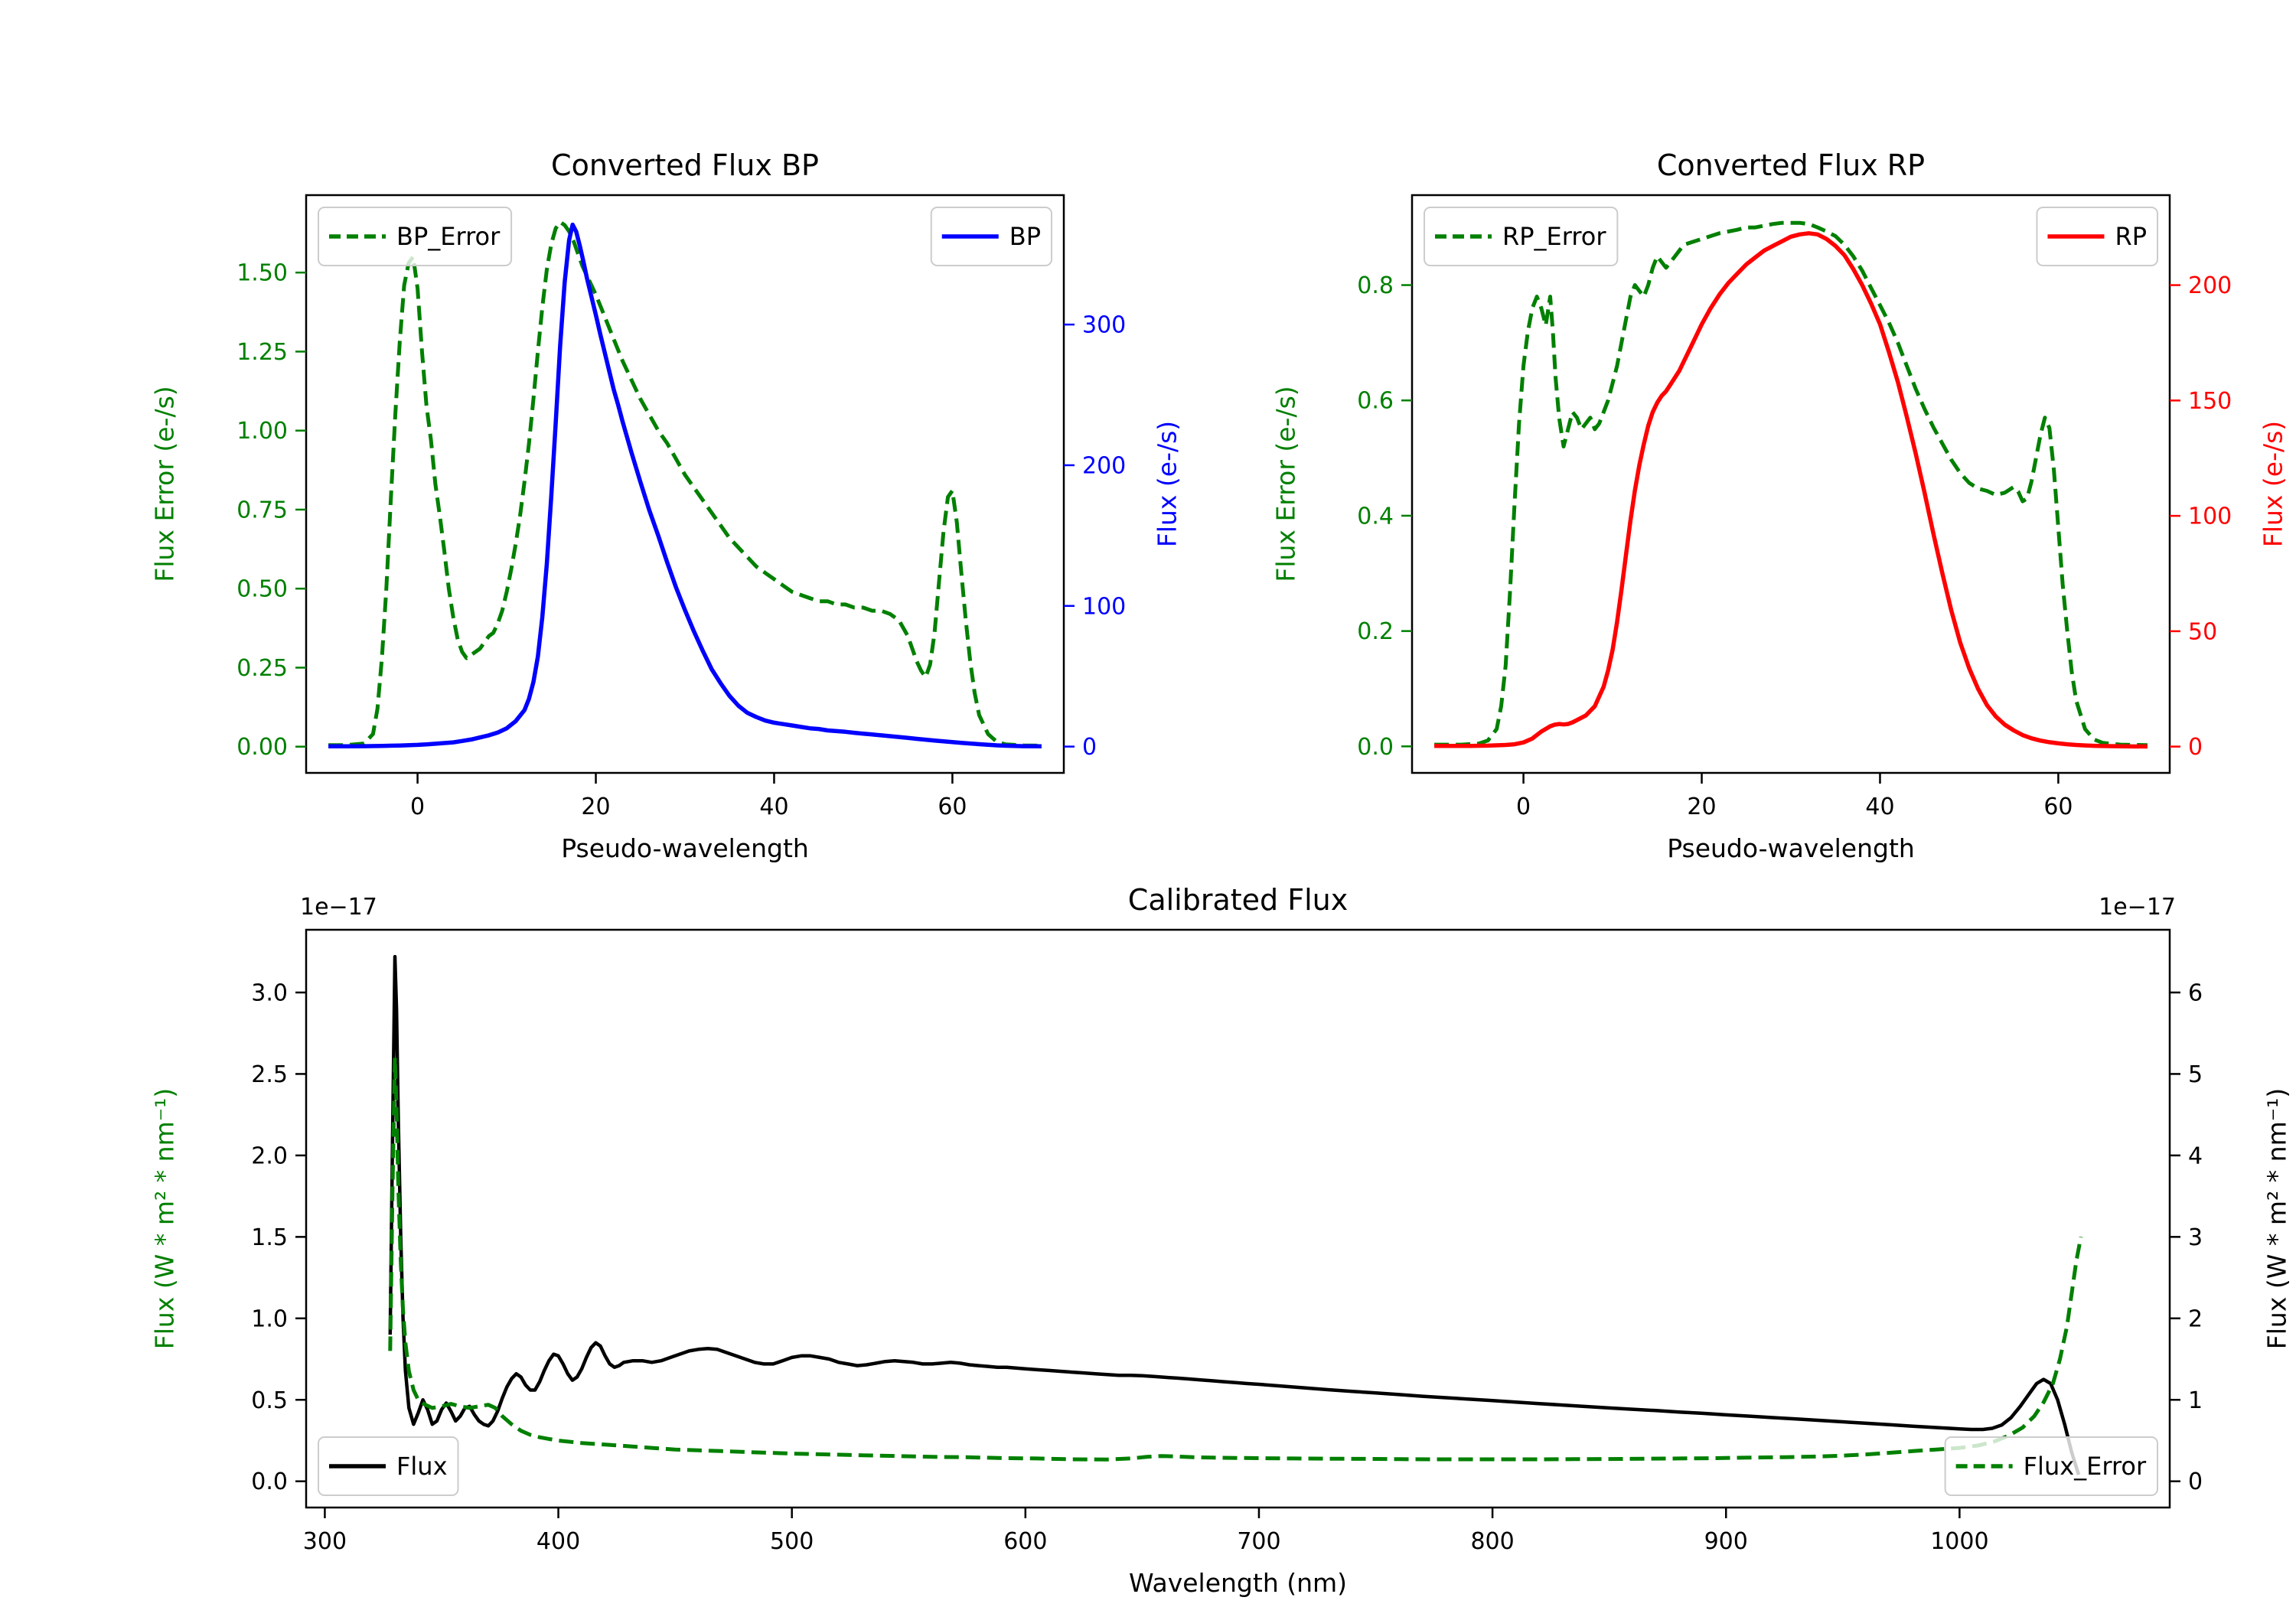  Describe the element at coordinates (792, 1541) in the screenshot. I see `x-tick-label: 500` at that location.